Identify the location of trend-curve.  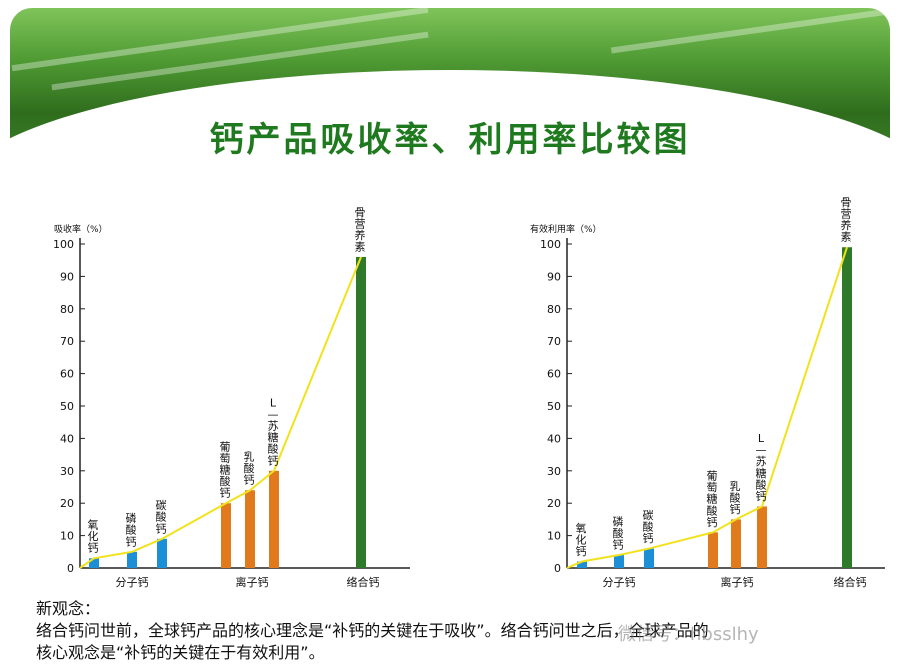
(220, 412).